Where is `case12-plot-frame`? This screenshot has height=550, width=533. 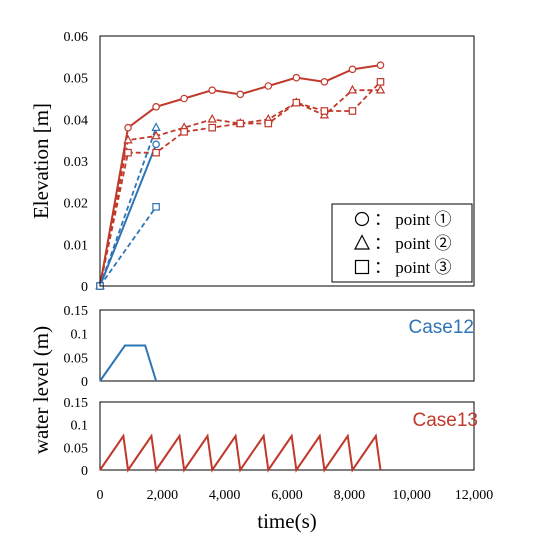 case12-plot-frame is located at coordinates (287, 345).